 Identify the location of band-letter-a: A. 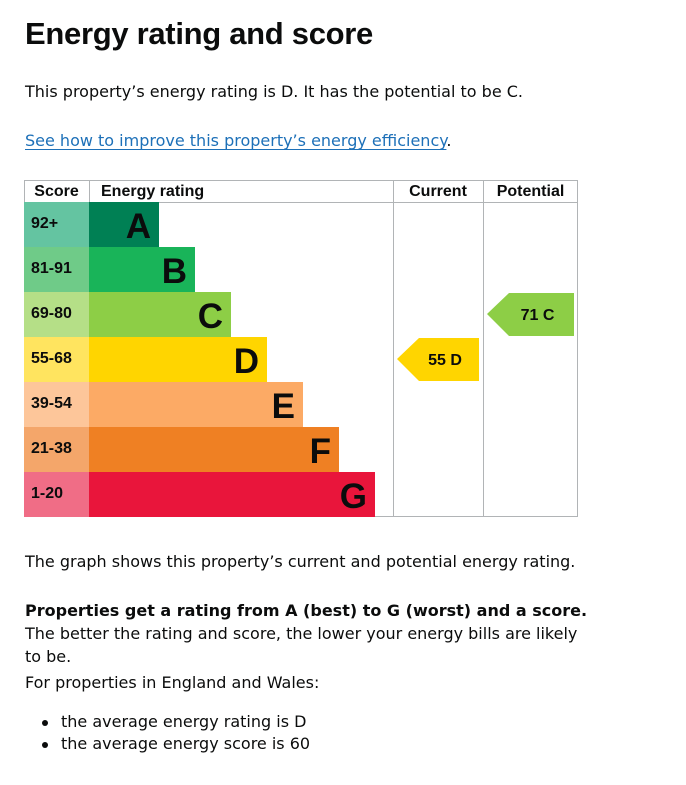
(138, 226).